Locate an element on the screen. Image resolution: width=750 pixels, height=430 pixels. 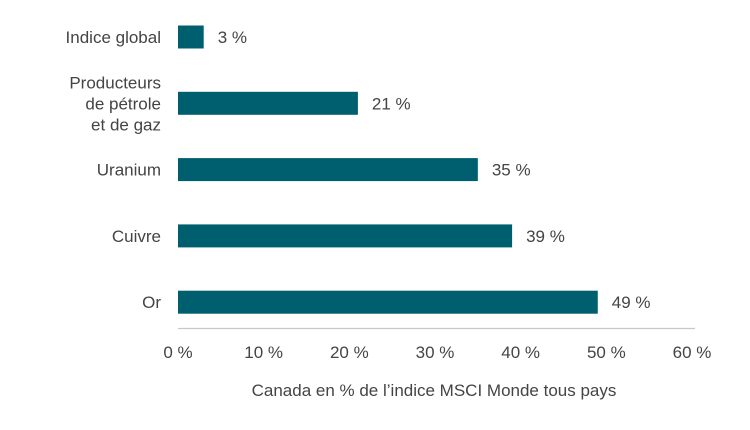
category-label: Or is located at coordinates (151, 302).